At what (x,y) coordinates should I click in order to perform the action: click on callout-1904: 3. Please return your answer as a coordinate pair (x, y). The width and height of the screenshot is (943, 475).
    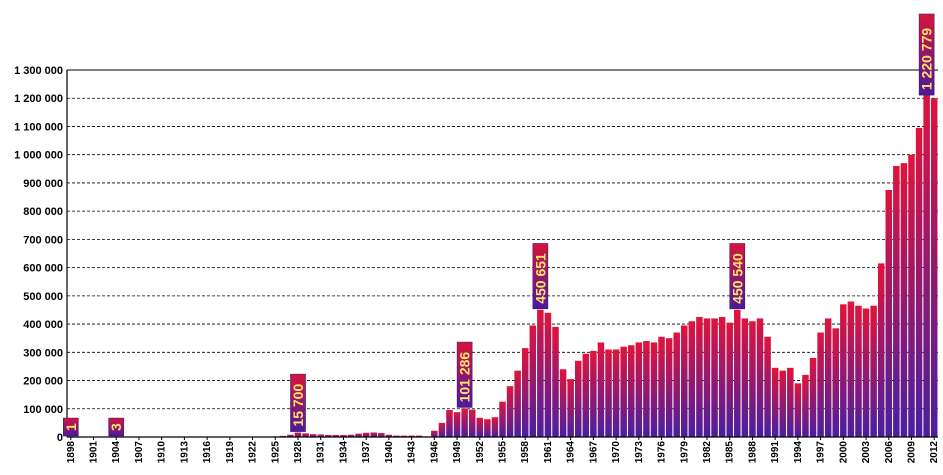
    Looking at the image, I should click on (116, 427).